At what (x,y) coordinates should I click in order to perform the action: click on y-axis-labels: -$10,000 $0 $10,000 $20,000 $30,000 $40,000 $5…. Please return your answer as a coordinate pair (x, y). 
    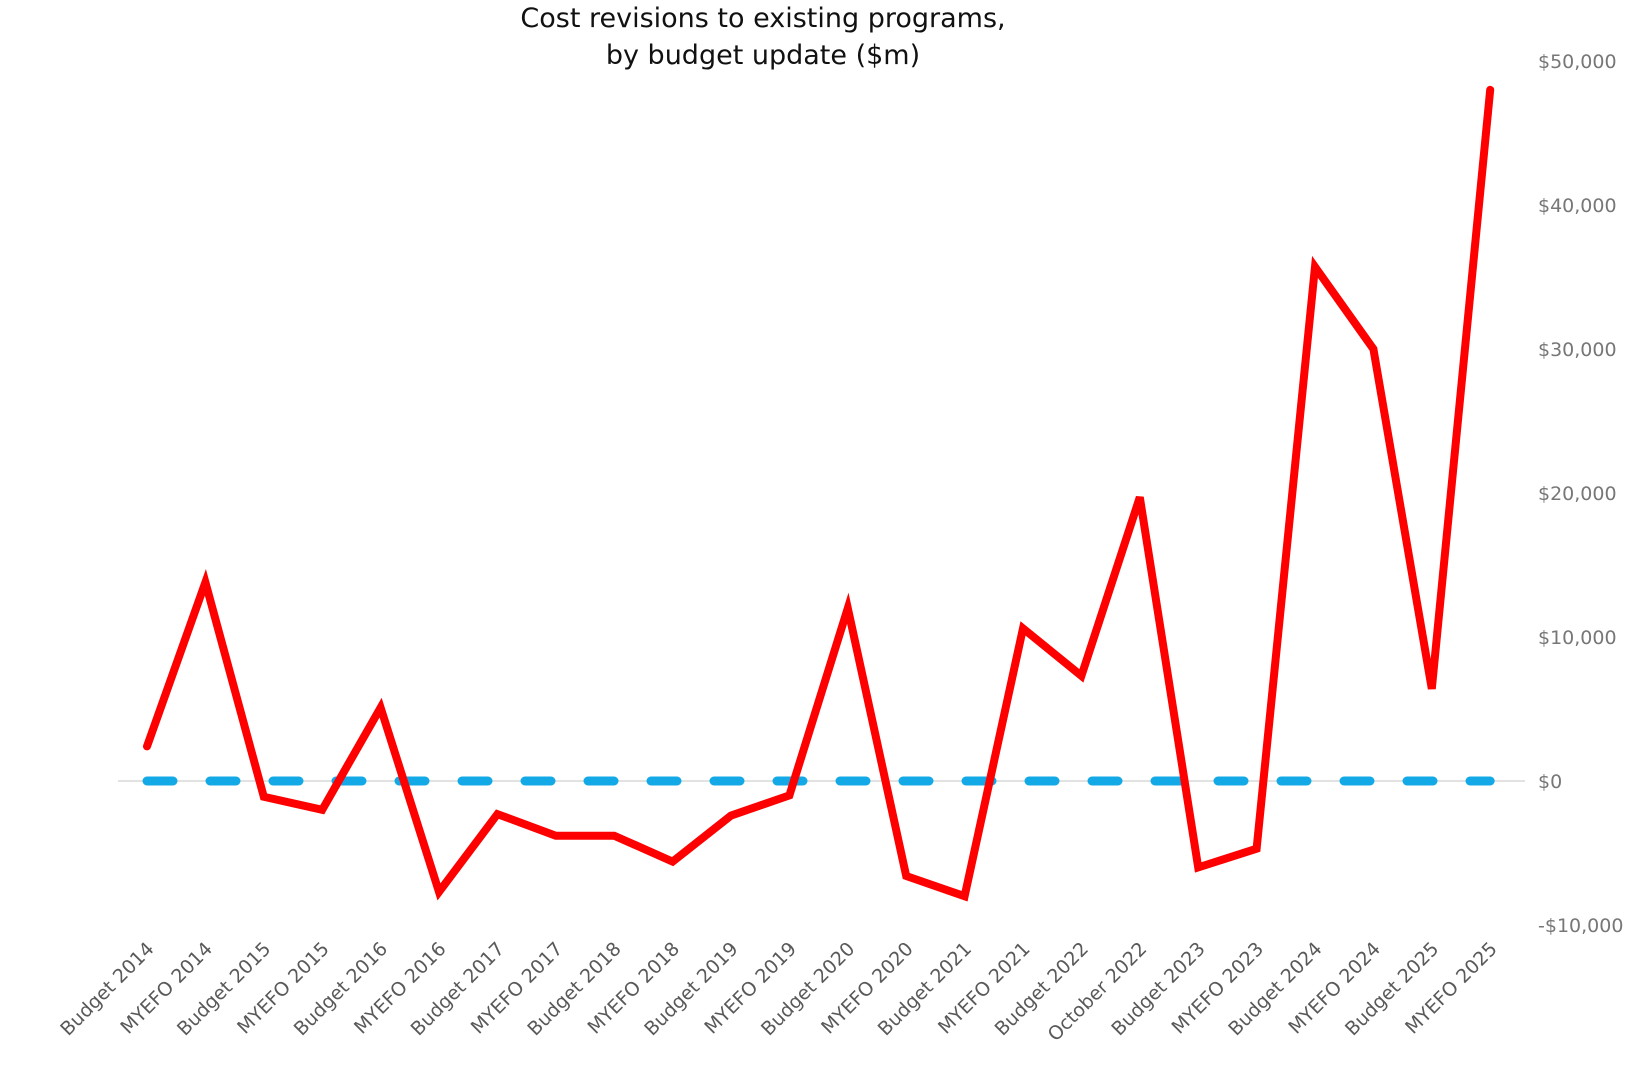
    Looking at the image, I should click on (1580, 494).